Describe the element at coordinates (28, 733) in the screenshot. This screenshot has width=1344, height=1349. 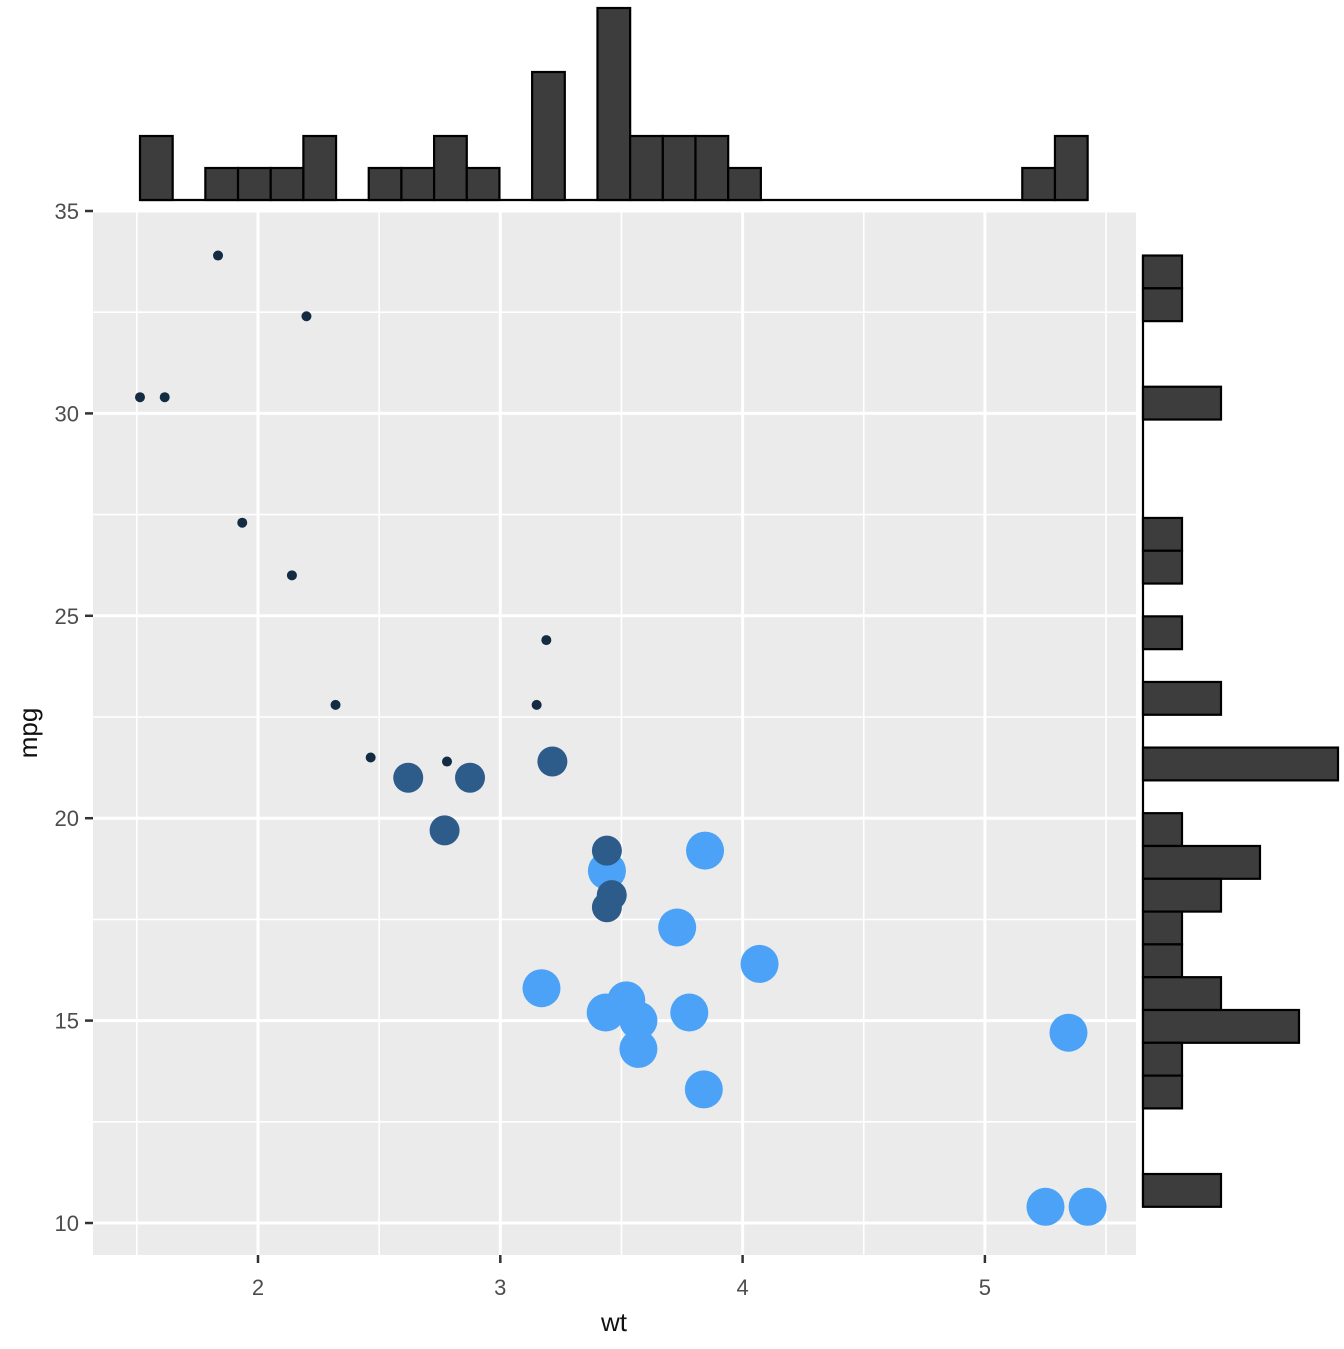
I see `y-axis-title: mpg` at that location.